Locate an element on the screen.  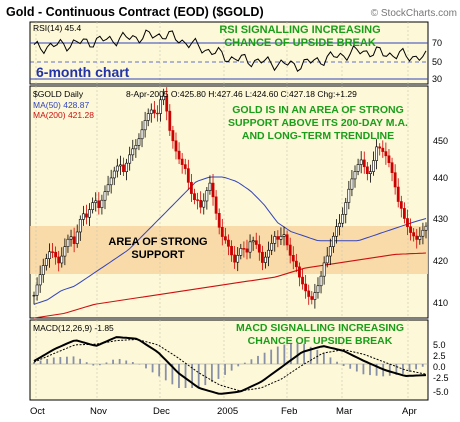
chart-title: Gold - Continuous Contract (EOD) ($GOLD) is located at coordinates (135, 12).